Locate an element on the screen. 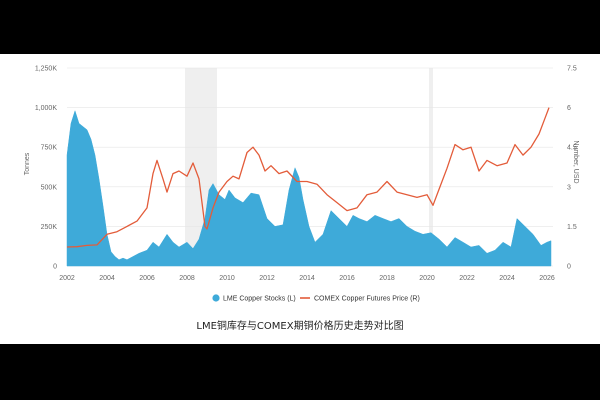  y-left-tick-label: 500K is located at coordinates (49, 187).